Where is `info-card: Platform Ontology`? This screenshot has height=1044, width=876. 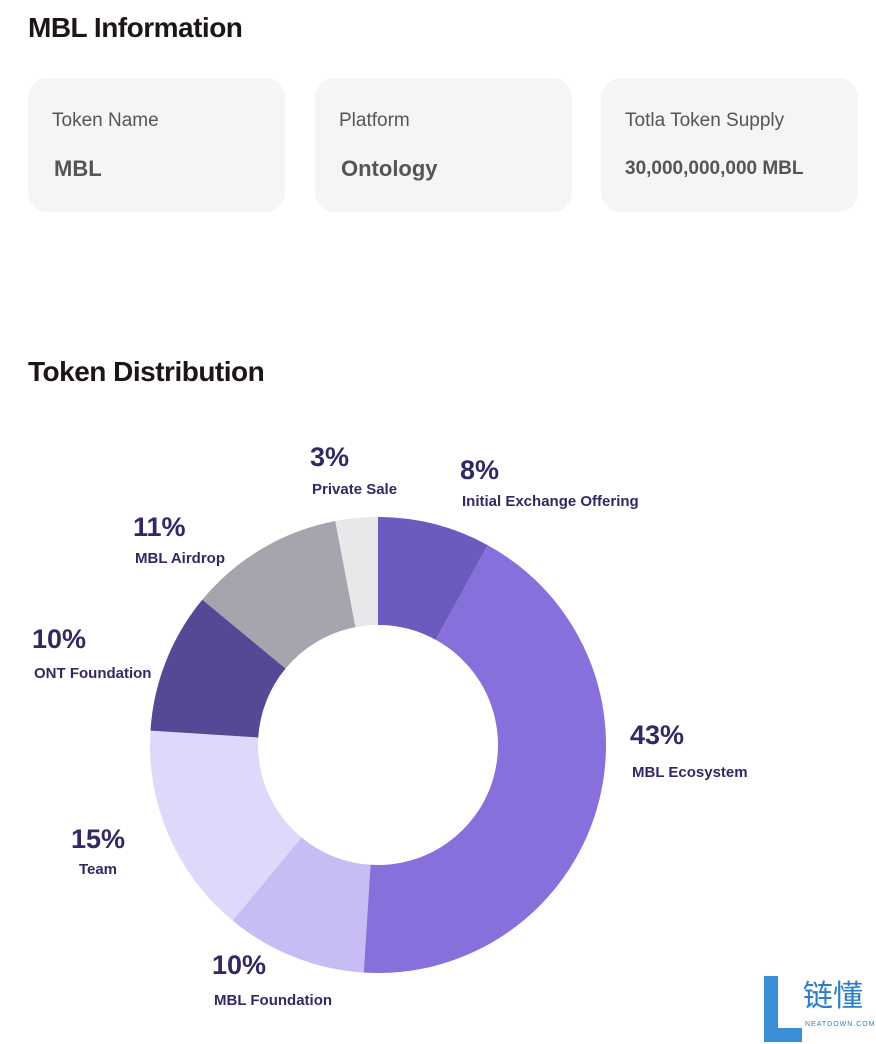
info-card: Platform Ontology is located at coordinates (443, 145).